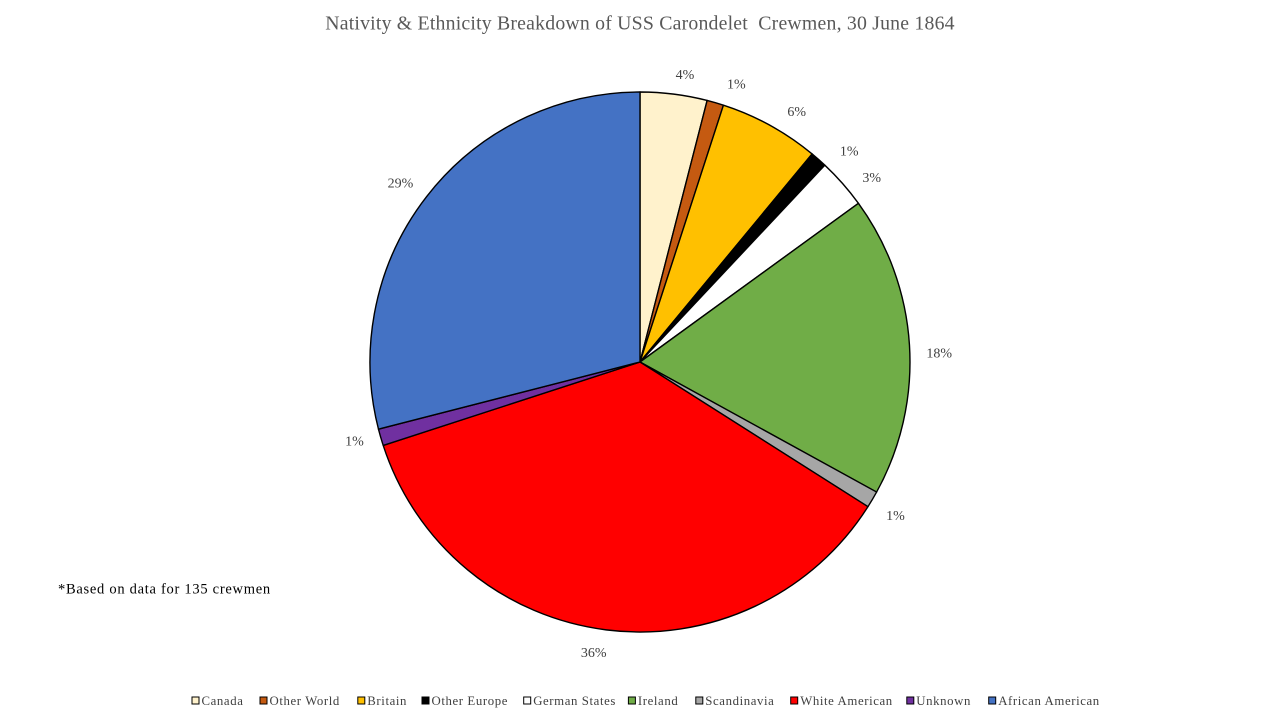 The height and width of the screenshot is (720, 1280). Describe the element at coordinates (685, 75) in the screenshot. I see `svg-text: 4%` at that location.